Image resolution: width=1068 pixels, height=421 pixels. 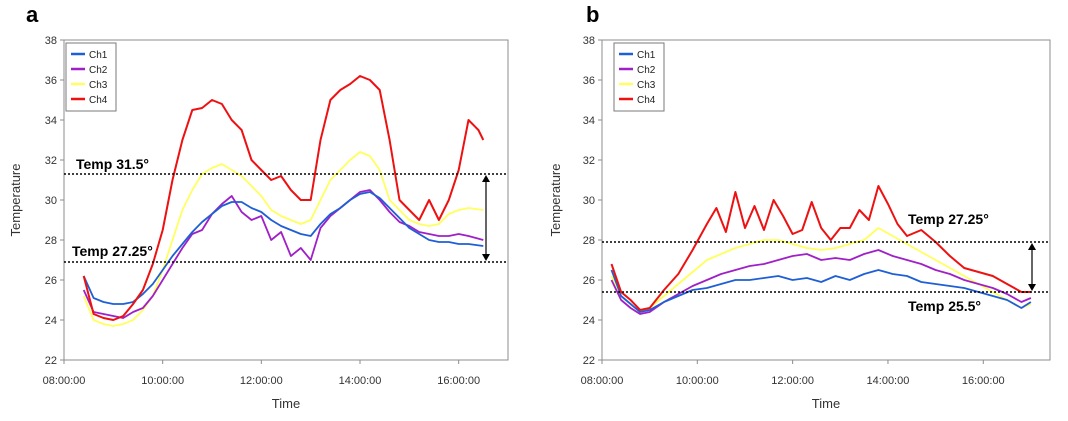 I want to click on panel-label-a: a, so click(x=32, y=14).